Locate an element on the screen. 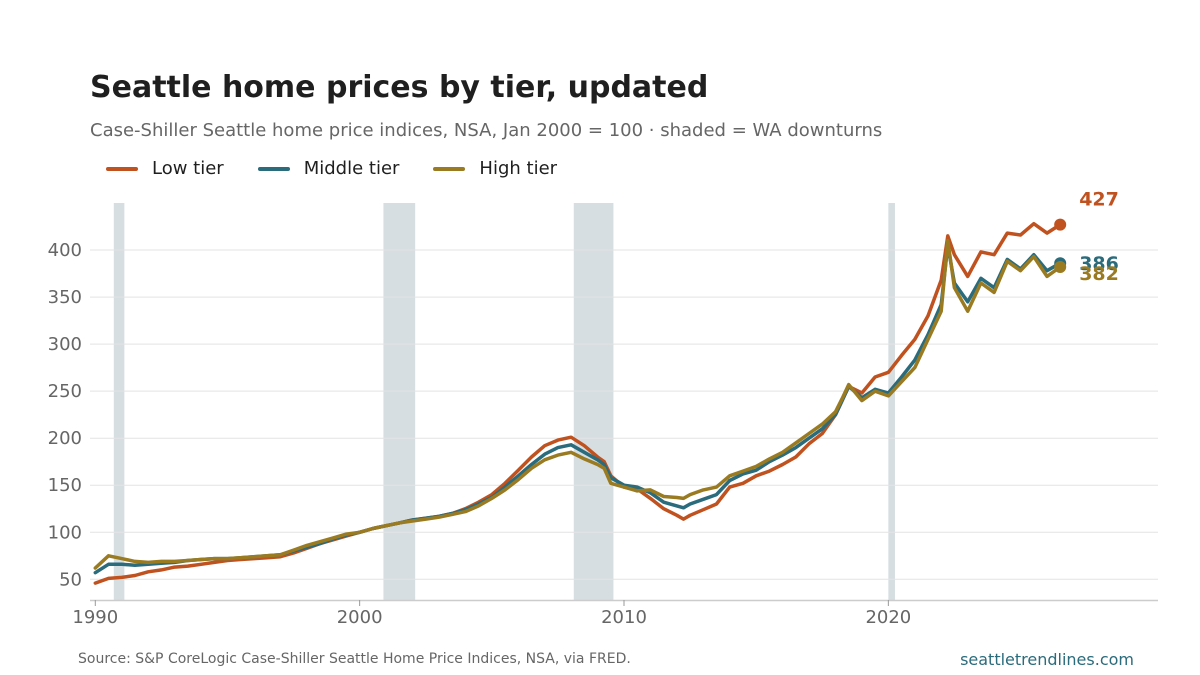 This screenshot has height=675, width=1200. legend-label-high: High tier is located at coordinates (518, 168).